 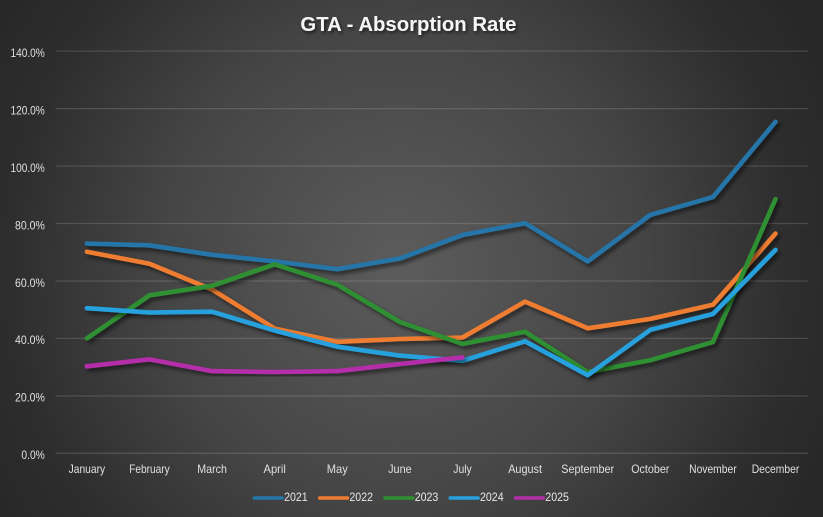 What do you see at coordinates (28, 110) in the screenshot?
I see `svg-text: 120.0%` at bounding box center [28, 110].